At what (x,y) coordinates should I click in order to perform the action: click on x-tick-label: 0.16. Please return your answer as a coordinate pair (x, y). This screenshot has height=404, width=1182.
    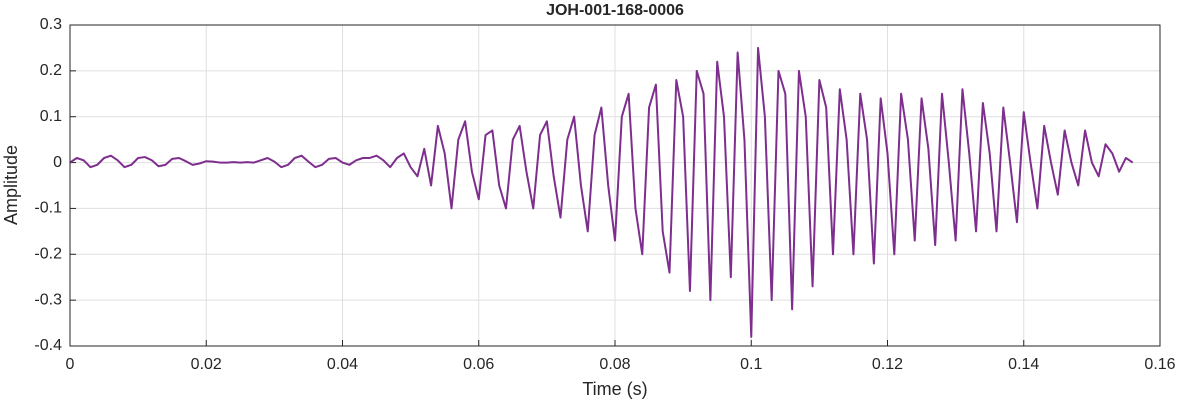
    Looking at the image, I should click on (1159, 364).